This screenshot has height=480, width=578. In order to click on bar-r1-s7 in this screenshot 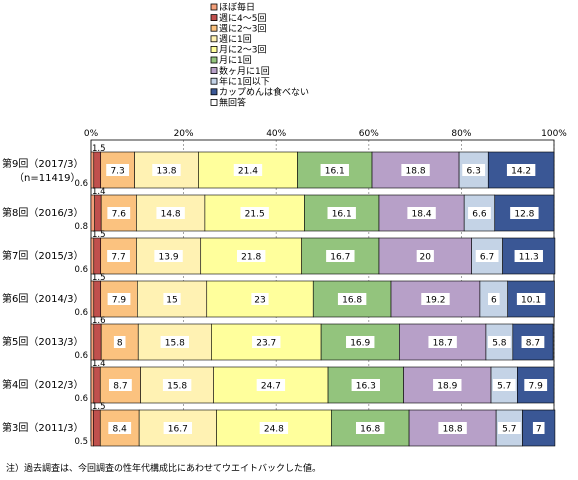, I will do `click(415, 170)`.